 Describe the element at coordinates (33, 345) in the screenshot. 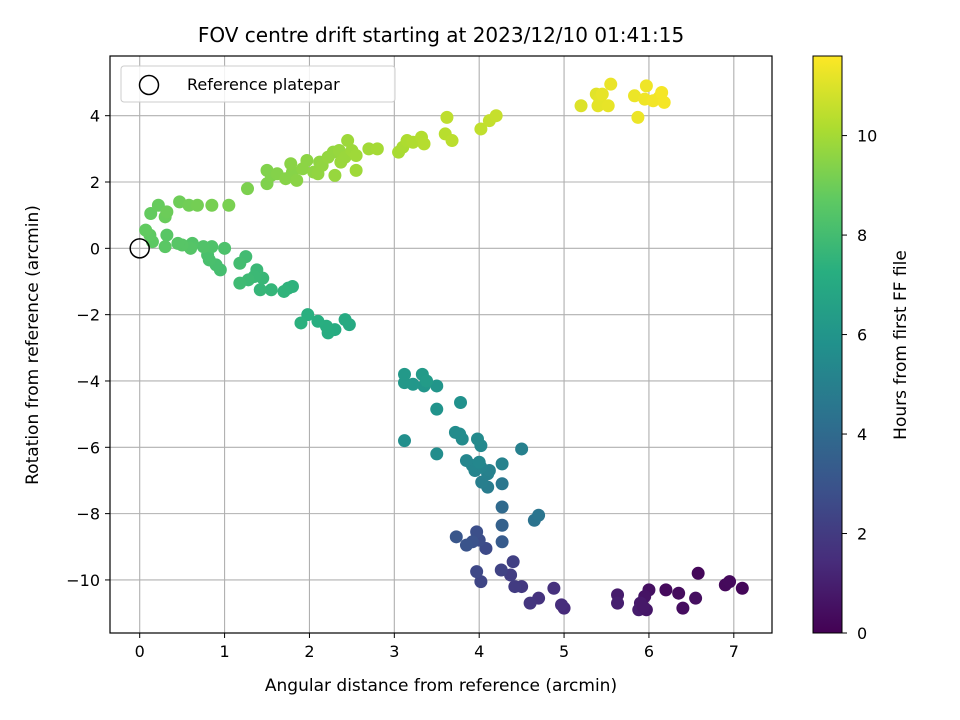

I see `y-axis-label: Rotation from reference (arcmin)` at that location.